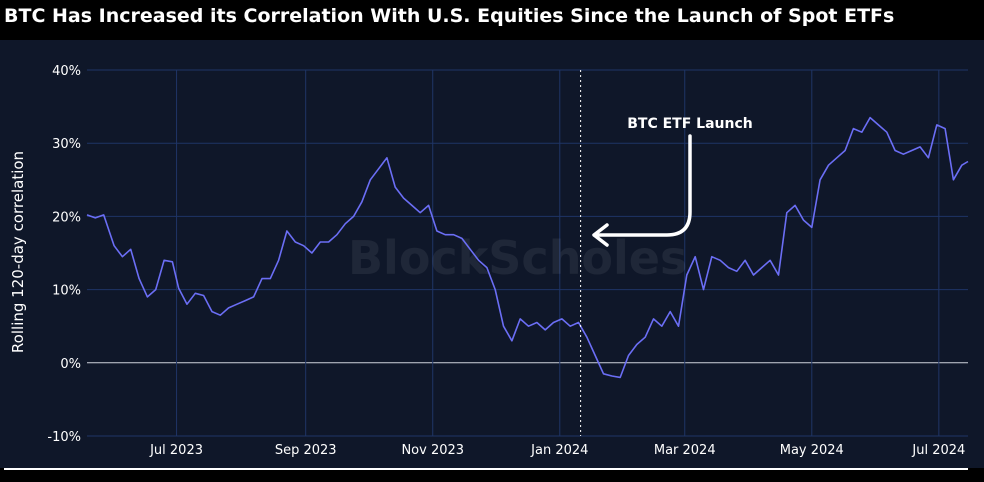 This screenshot has width=984, height=482. Describe the element at coordinates (18, 252) in the screenshot. I see `y-axis-label: Rolling 120-day correlation` at that location.